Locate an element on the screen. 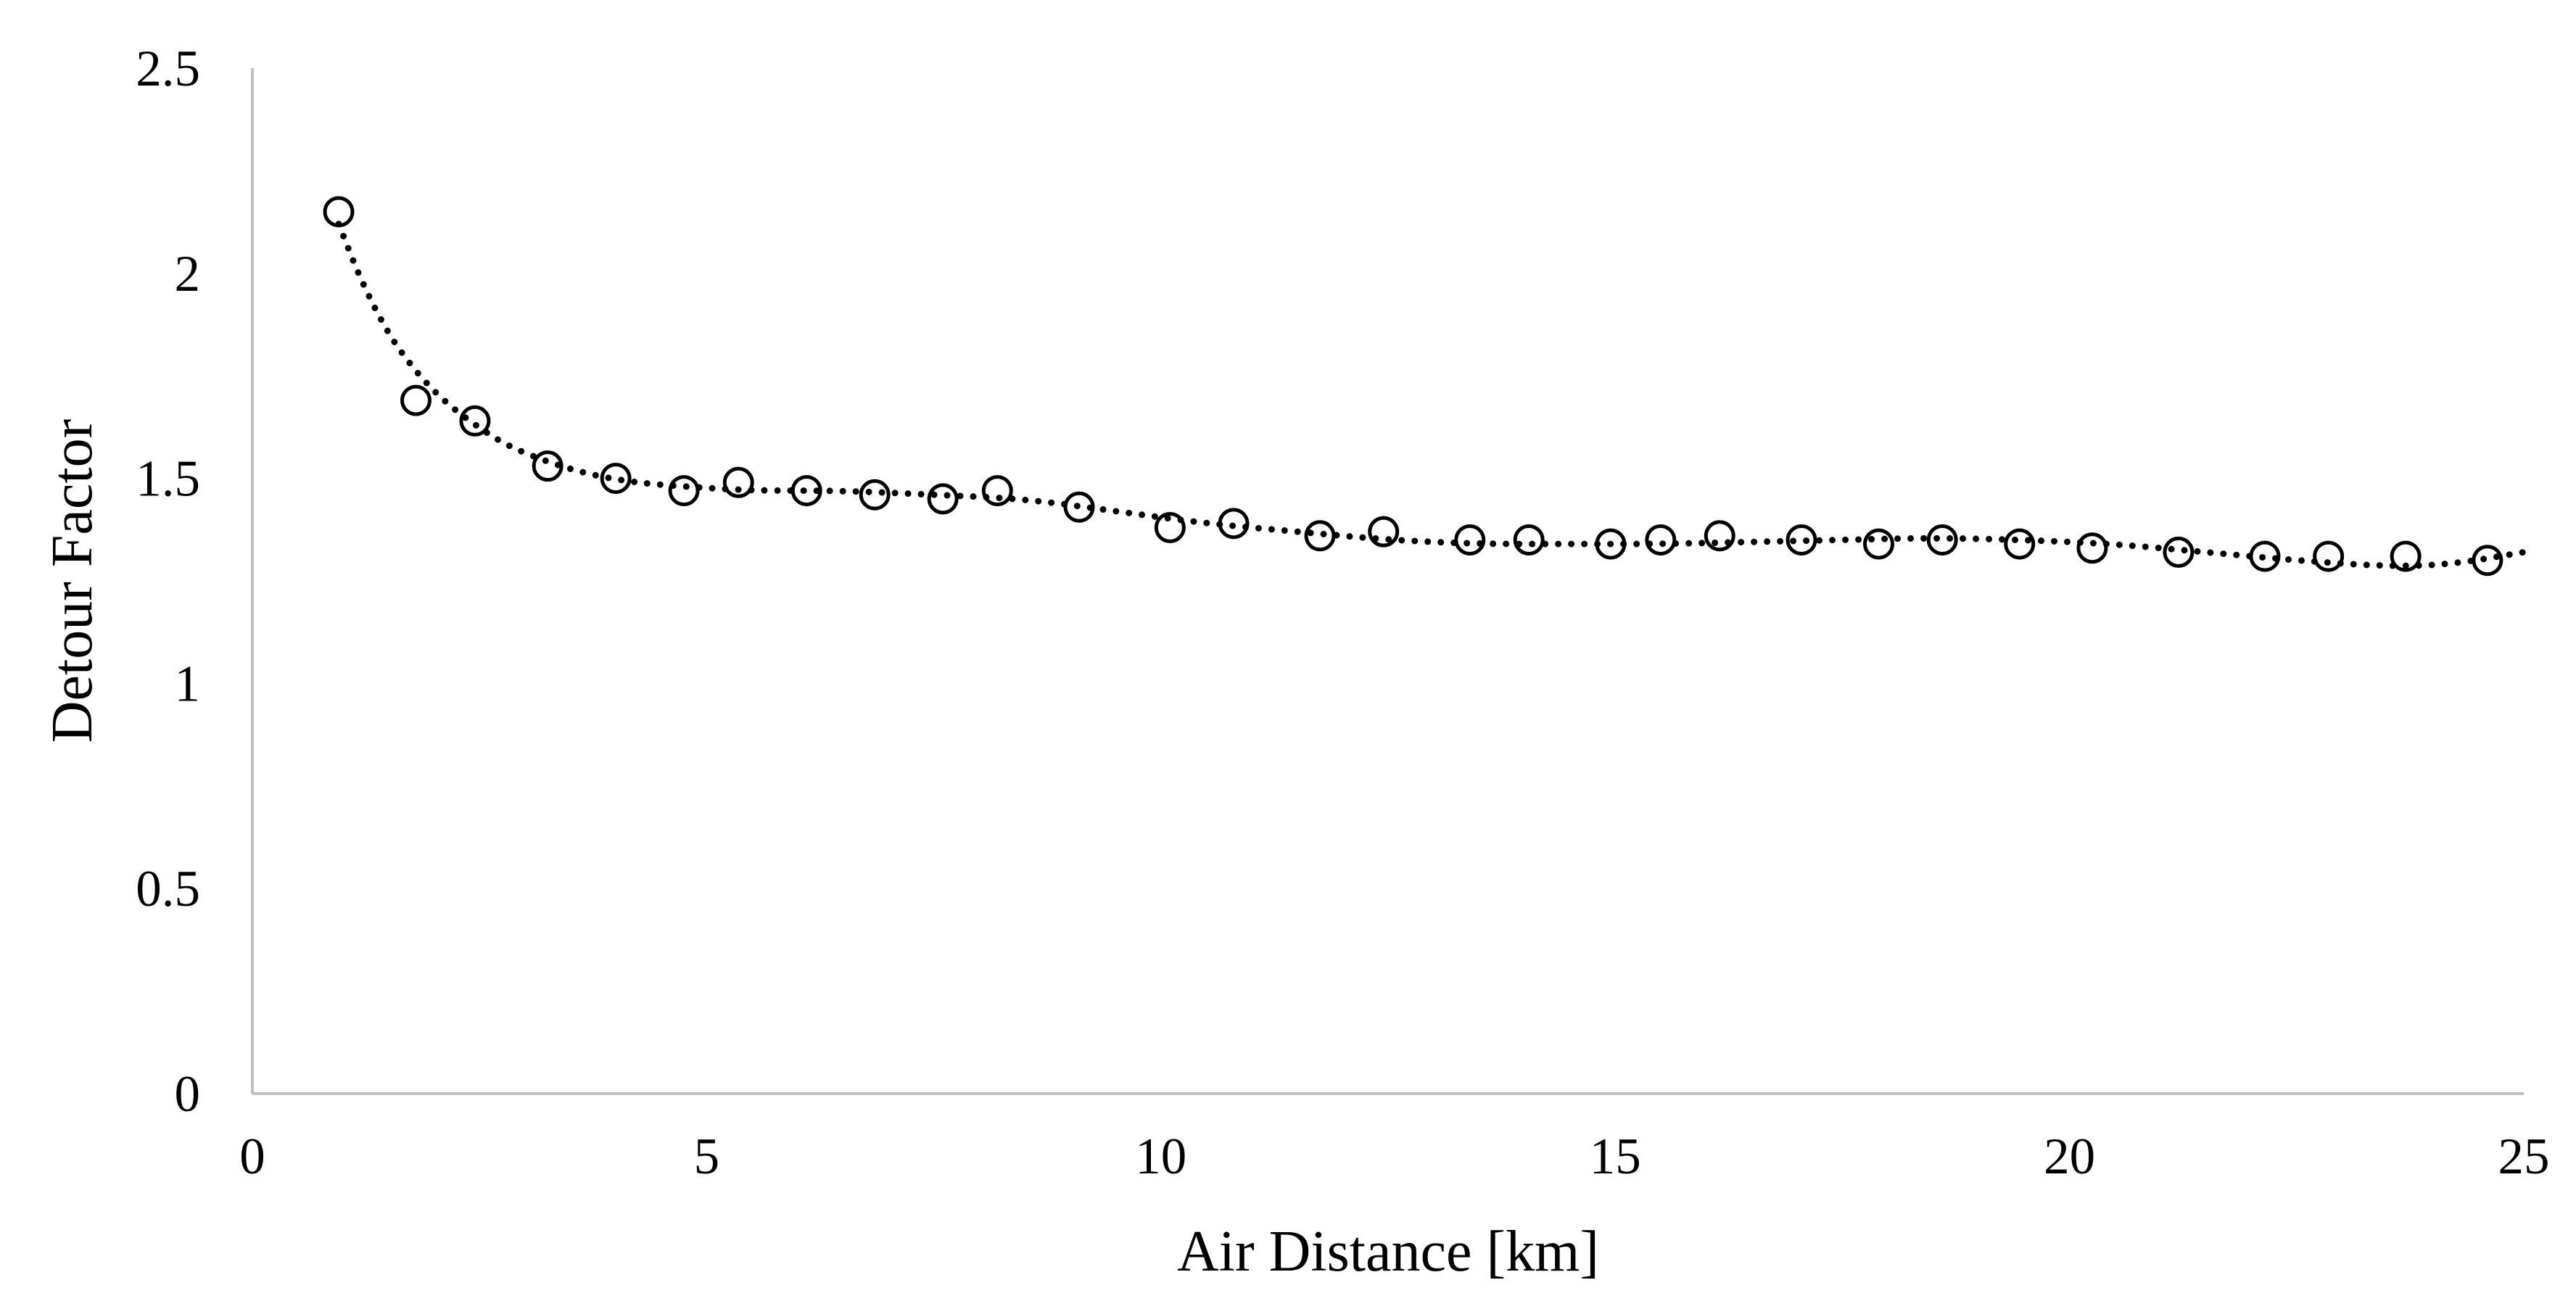 The height and width of the screenshot is (1309, 2576). y-tick-label: 1.5 is located at coordinates (168, 479).